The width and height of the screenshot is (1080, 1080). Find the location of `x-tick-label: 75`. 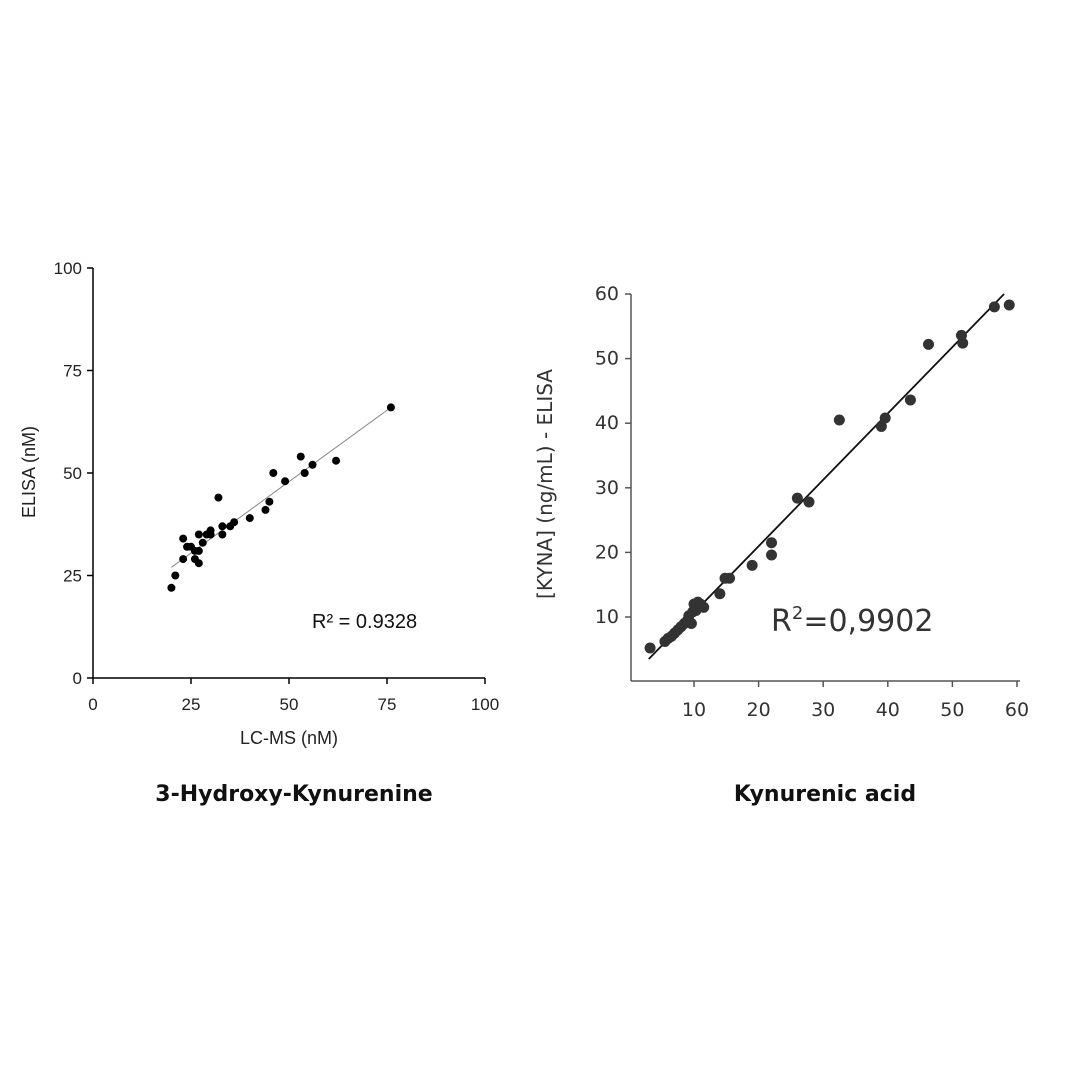

x-tick-label: 75 is located at coordinates (387, 704).